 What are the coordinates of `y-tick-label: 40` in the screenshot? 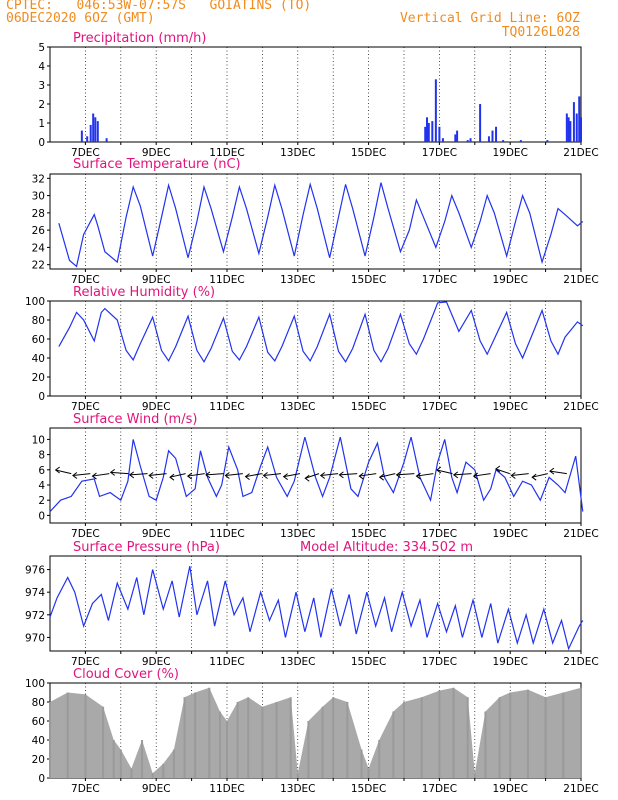 It's located at (38, 359).